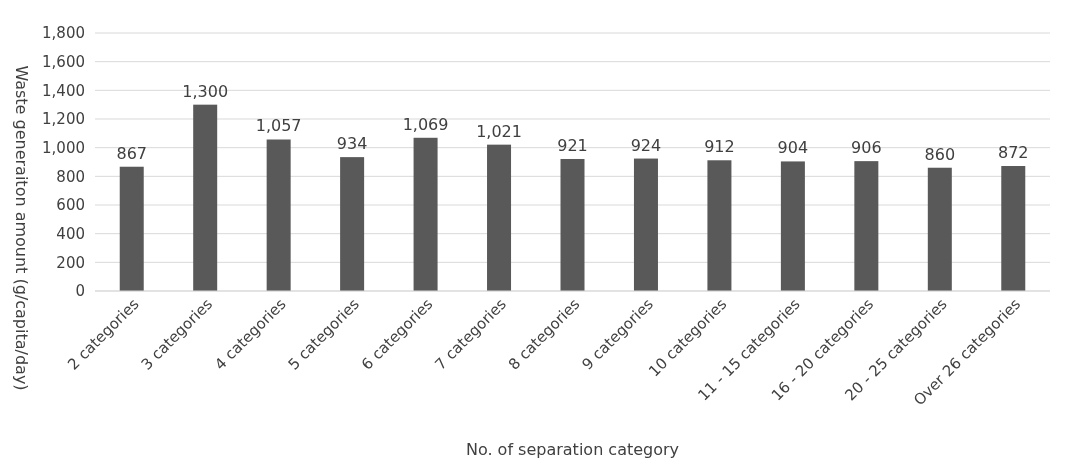 This screenshot has height=463, width=1084. I want to click on y-tick-label: 1,600, so click(63, 61).